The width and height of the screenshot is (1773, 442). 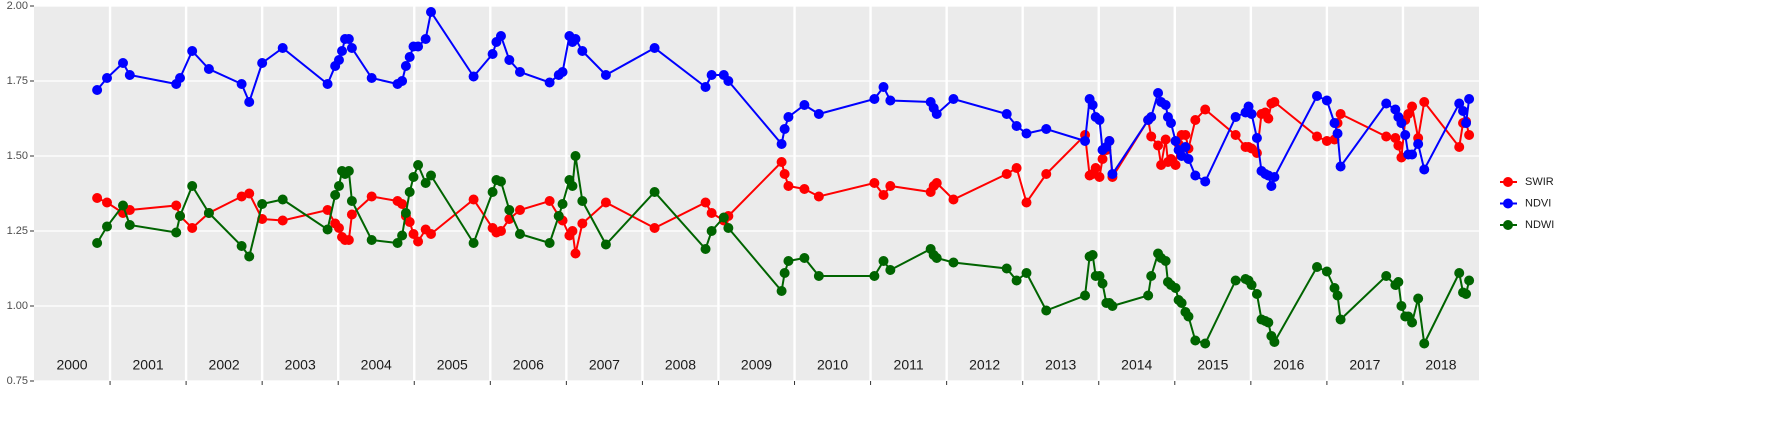 I want to click on year-label: 2009, so click(x=756, y=365).